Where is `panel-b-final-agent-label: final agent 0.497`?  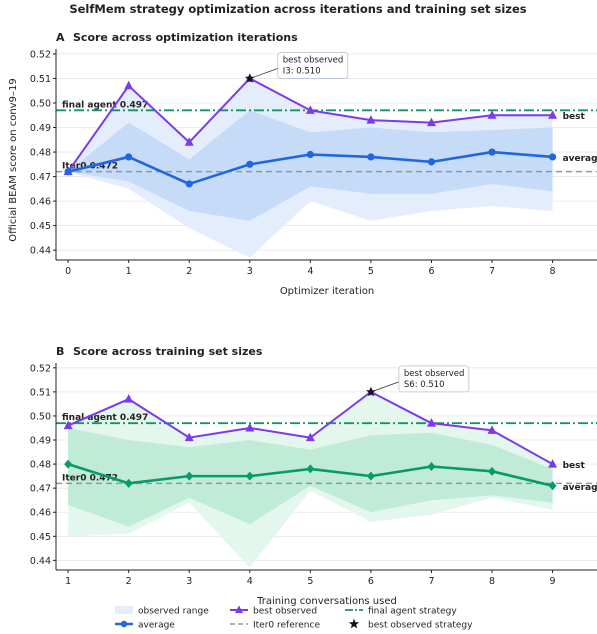 panel-b-final-agent-label: final agent 0.497 is located at coordinates (105, 418).